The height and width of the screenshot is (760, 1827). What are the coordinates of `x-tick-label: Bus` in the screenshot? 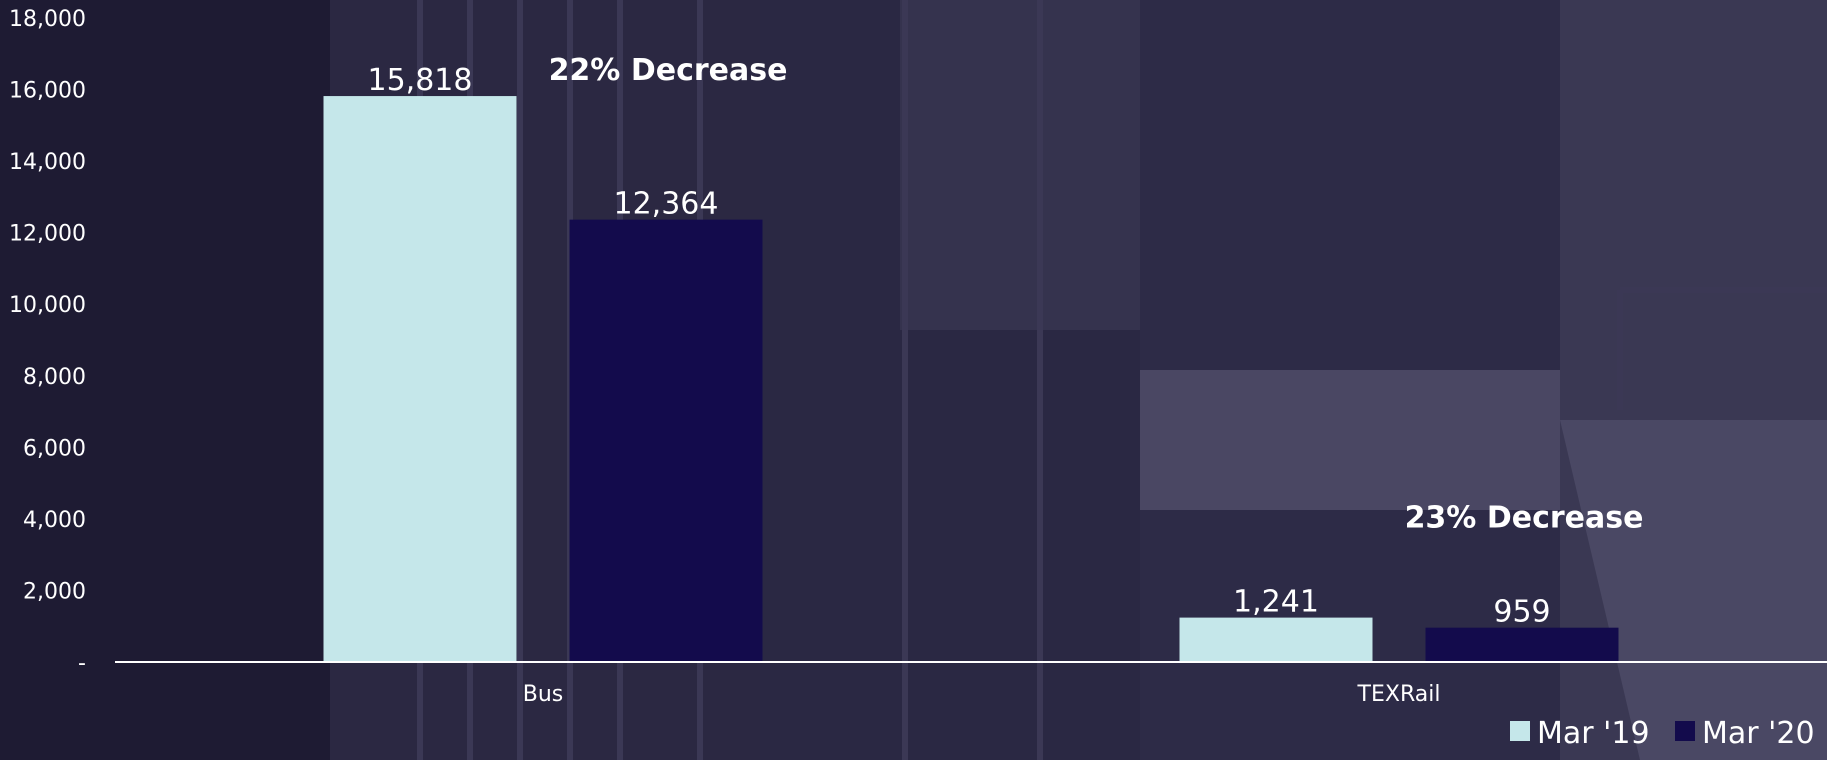 It's located at (543, 694).